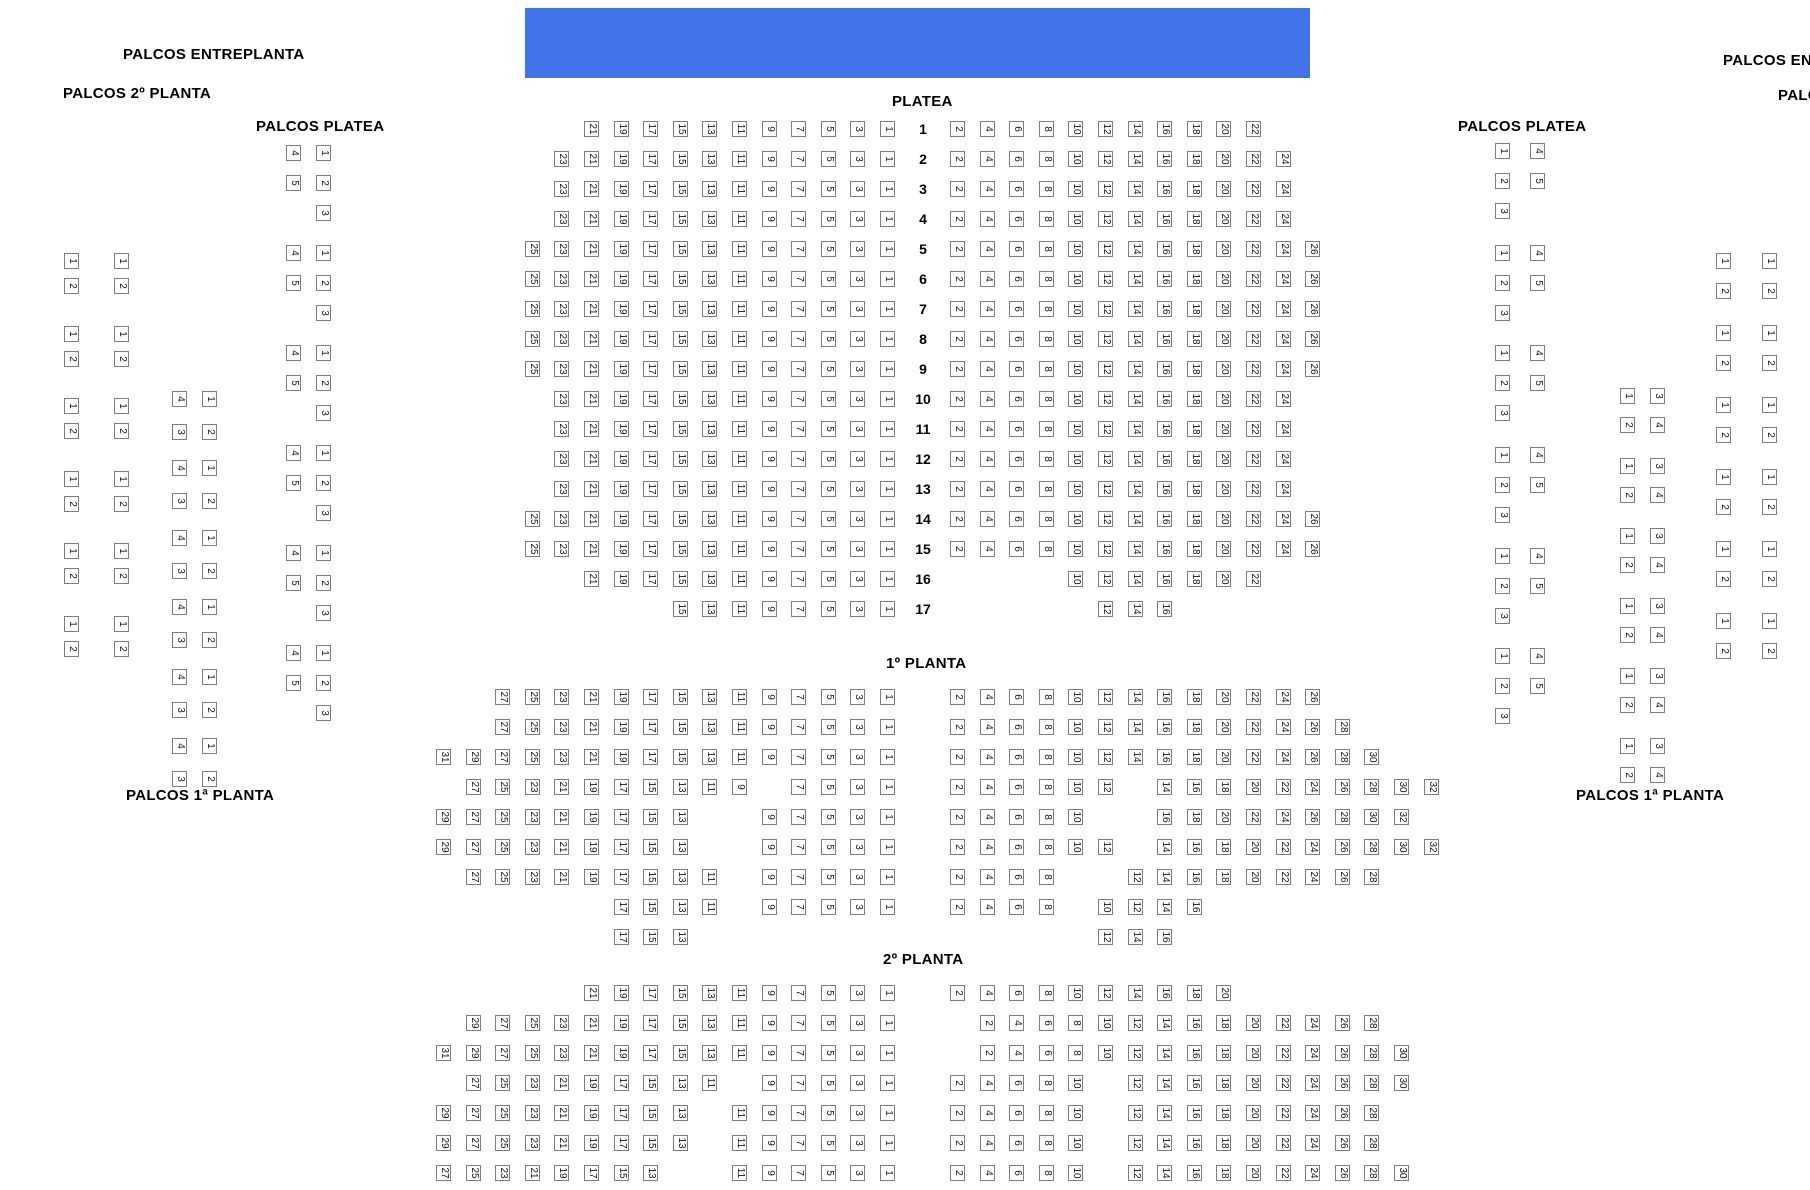 Image resolution: width=1810 pixels, height=1190 pixels. Describe the element at coordinates (561, 189) in the screenshot. I see `seat: 23` at that location.